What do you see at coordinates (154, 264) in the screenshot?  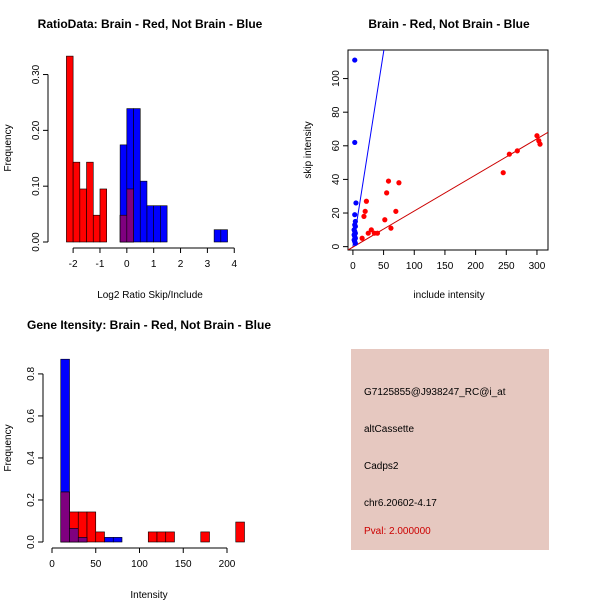 I see `ratio-x-tick-label-3: 1` at bounding box center [154, 264].